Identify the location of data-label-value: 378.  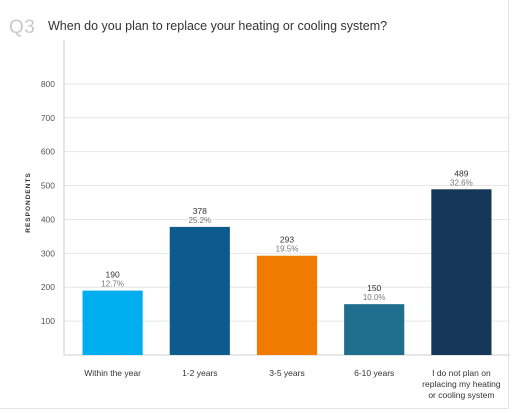
(200, 211).